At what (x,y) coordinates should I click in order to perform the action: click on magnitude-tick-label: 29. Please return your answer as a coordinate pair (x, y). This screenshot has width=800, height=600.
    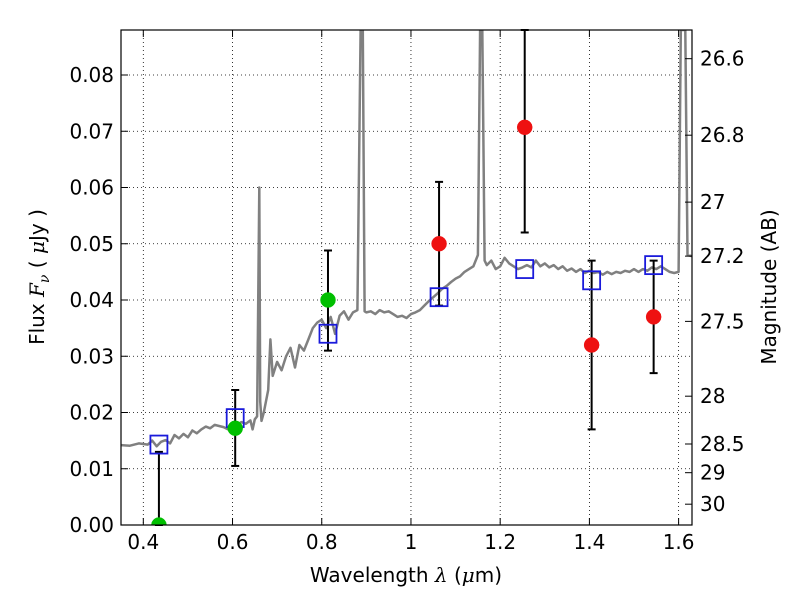
    Looking at the image, I should click on (712, 473).